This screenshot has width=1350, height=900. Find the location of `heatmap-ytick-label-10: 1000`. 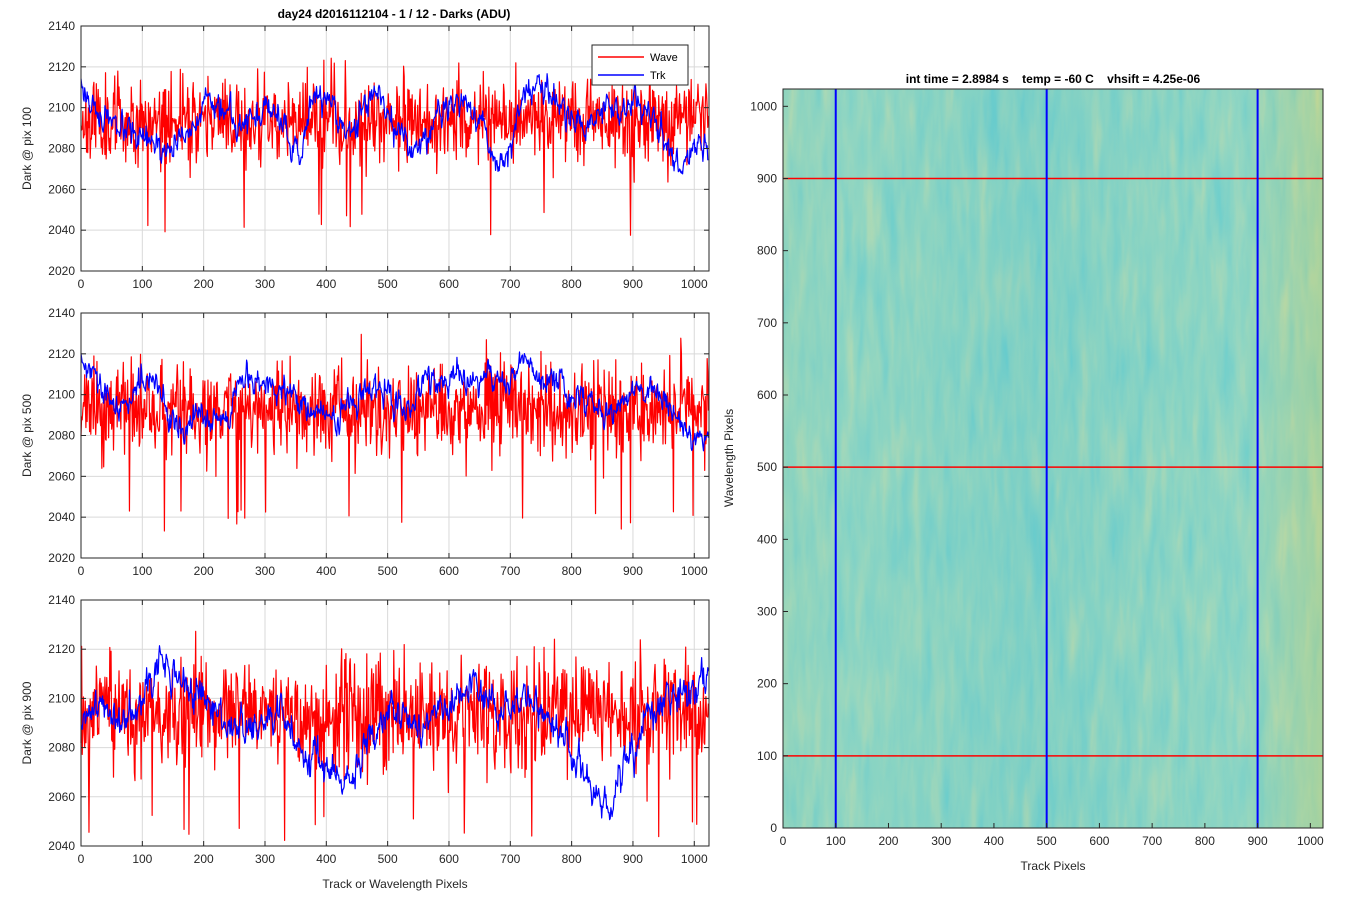

heatmap-ytick-label-10: 1000 is located at coordinates (763, 106).